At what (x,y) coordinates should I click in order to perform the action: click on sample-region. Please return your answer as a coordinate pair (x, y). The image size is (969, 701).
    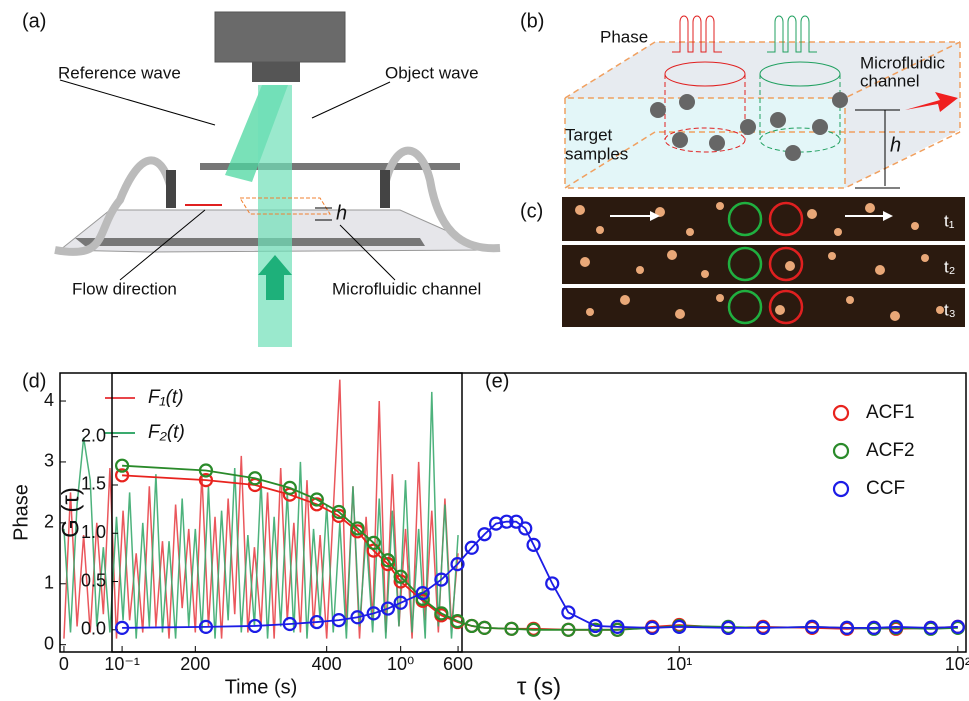
    Looking at the image, I should click on (285, 206).